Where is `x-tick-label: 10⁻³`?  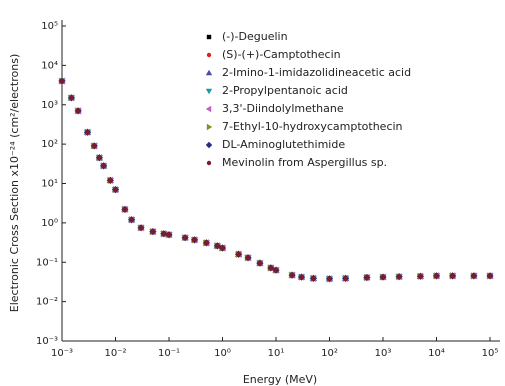 x-tick-label: 10⁻³ is located at coordinates (62, 353).